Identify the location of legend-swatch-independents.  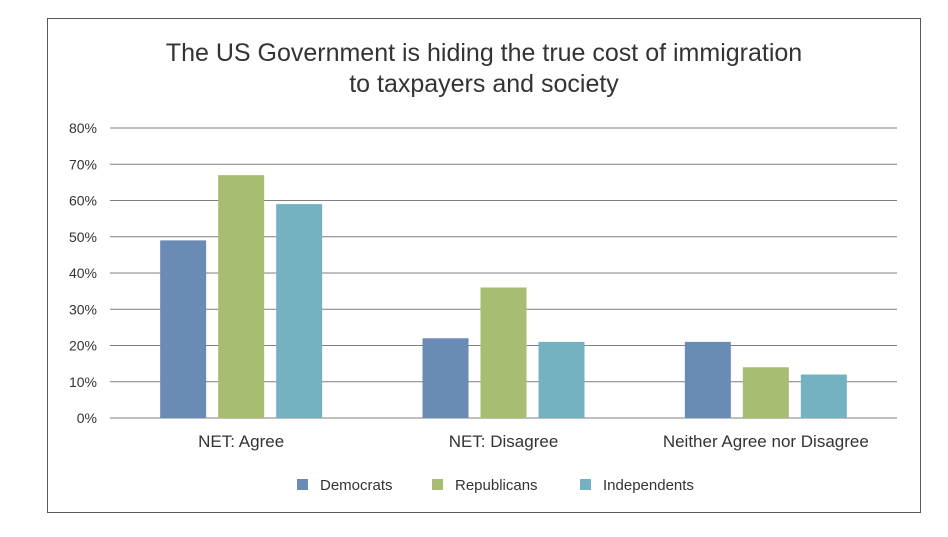
(585, 484).